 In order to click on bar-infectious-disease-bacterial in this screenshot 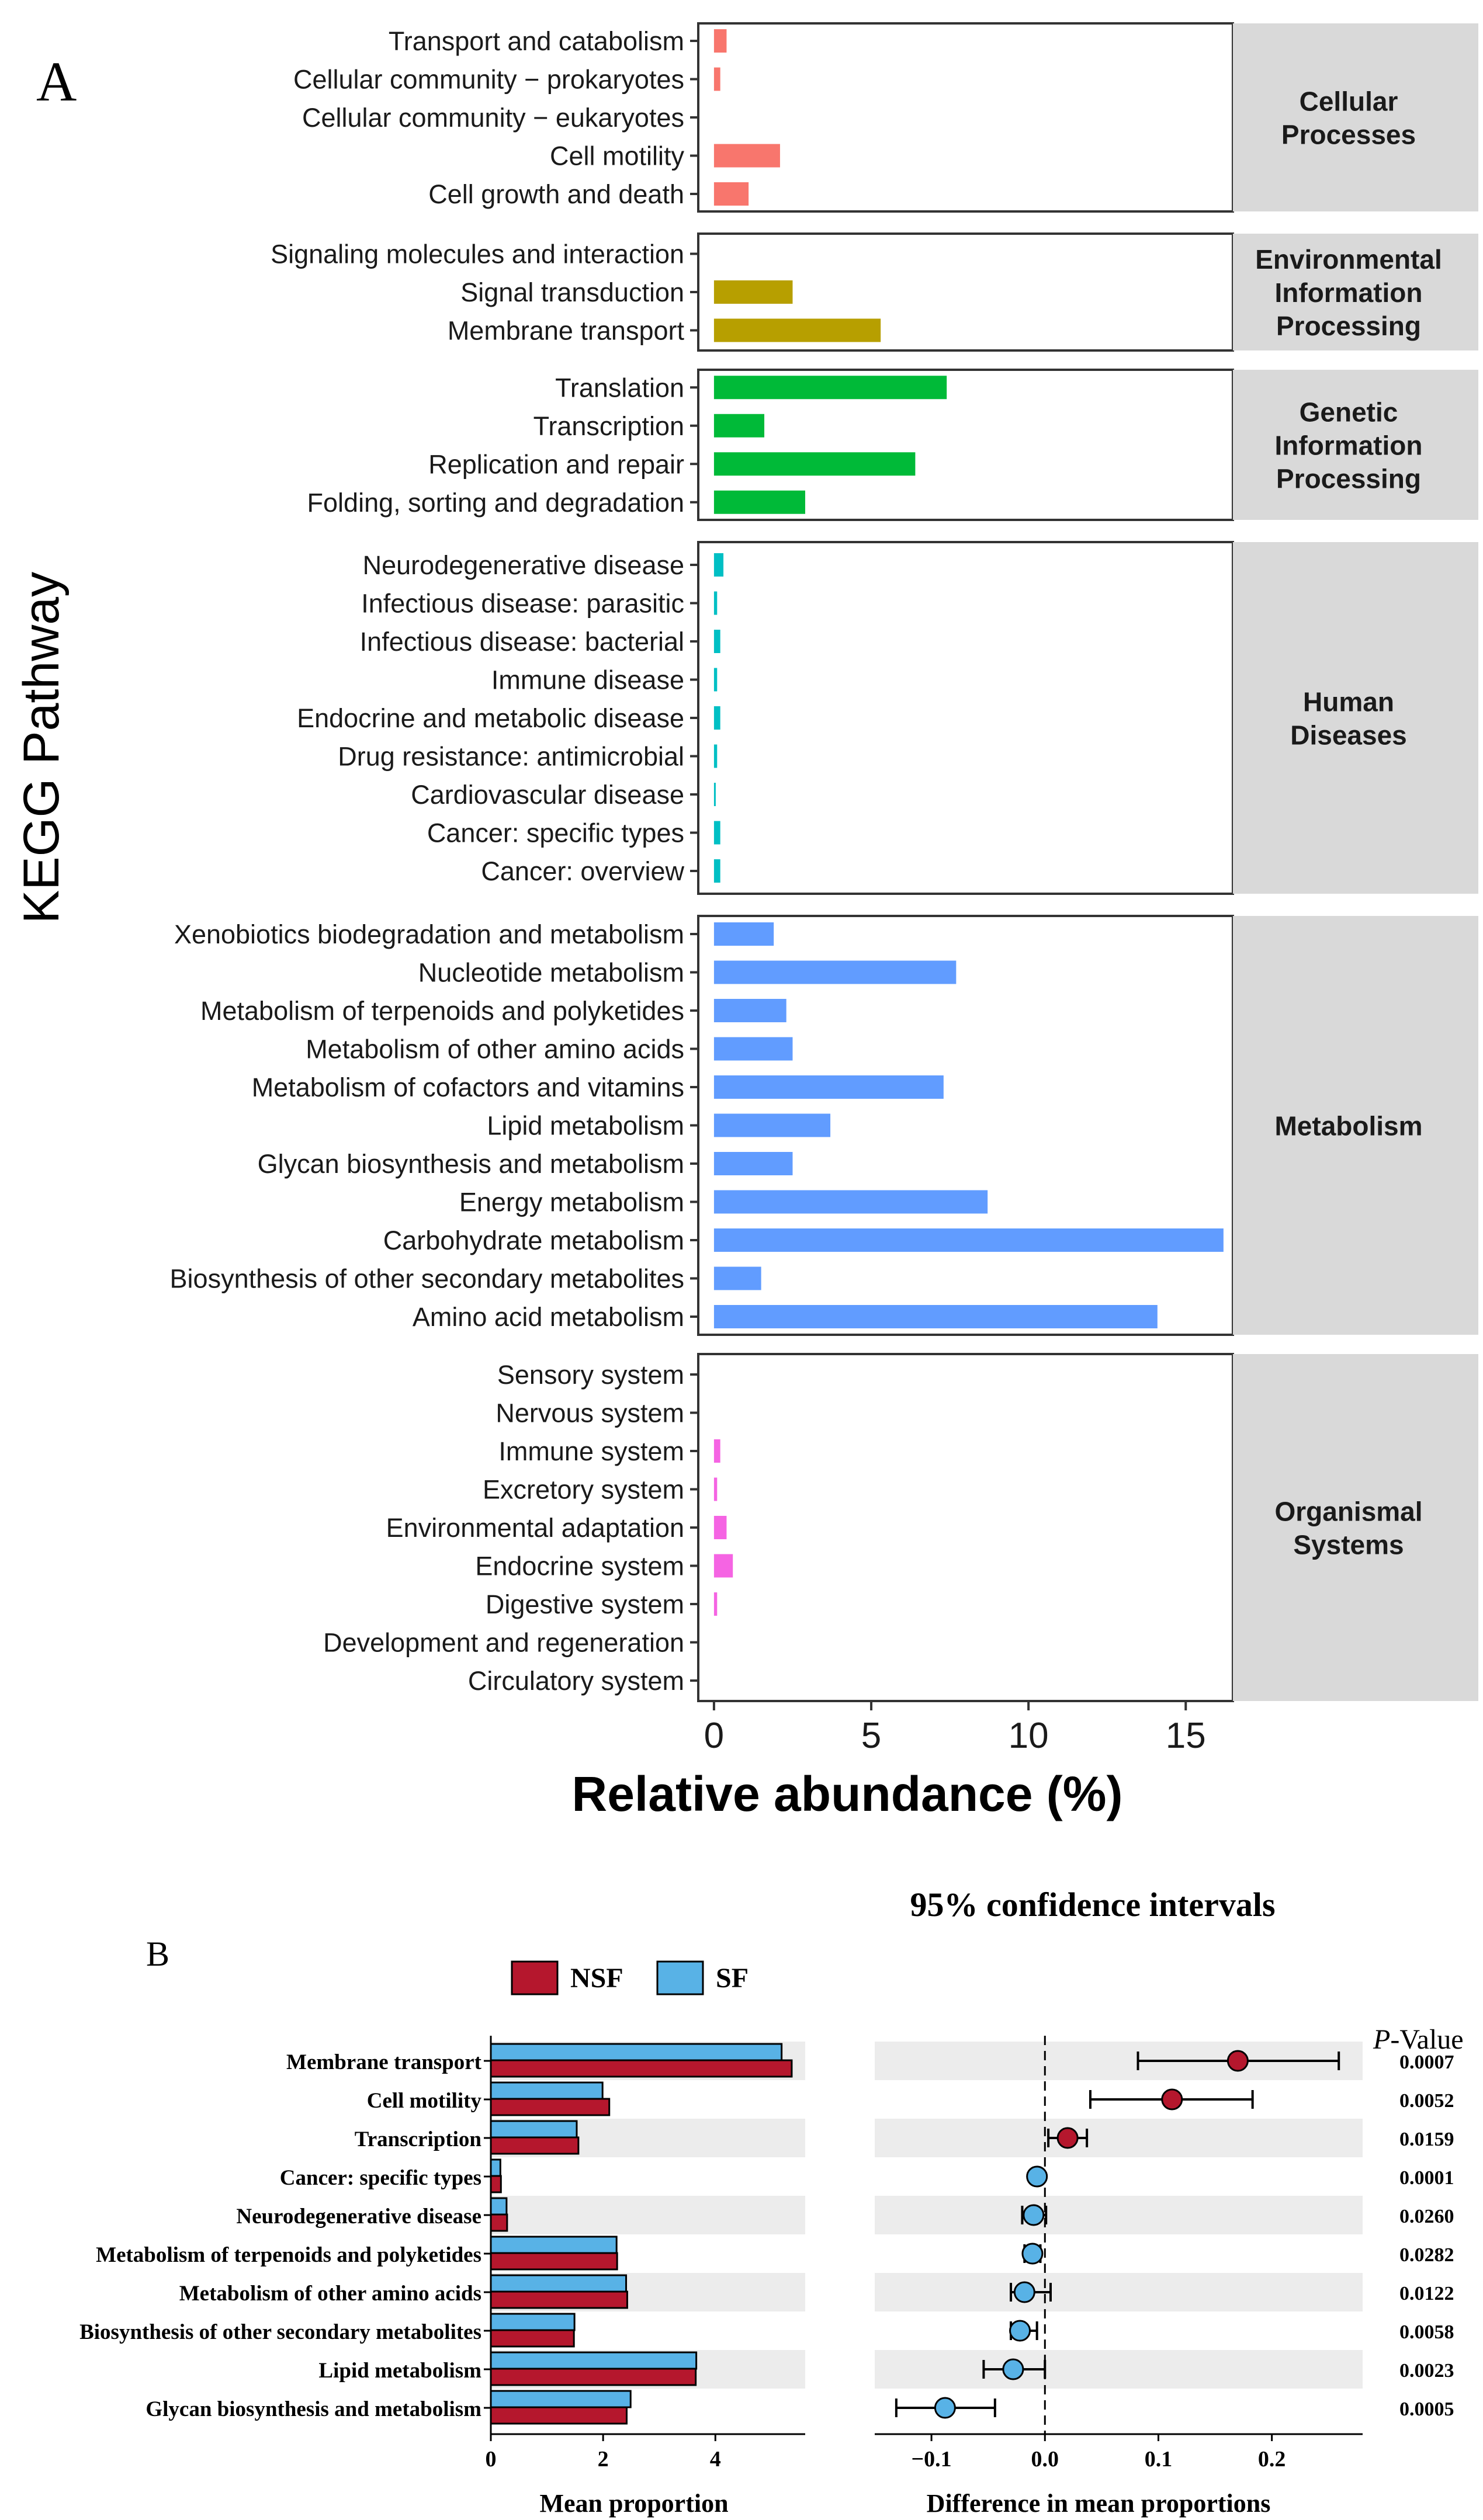, I will do `click(716, 641)`.